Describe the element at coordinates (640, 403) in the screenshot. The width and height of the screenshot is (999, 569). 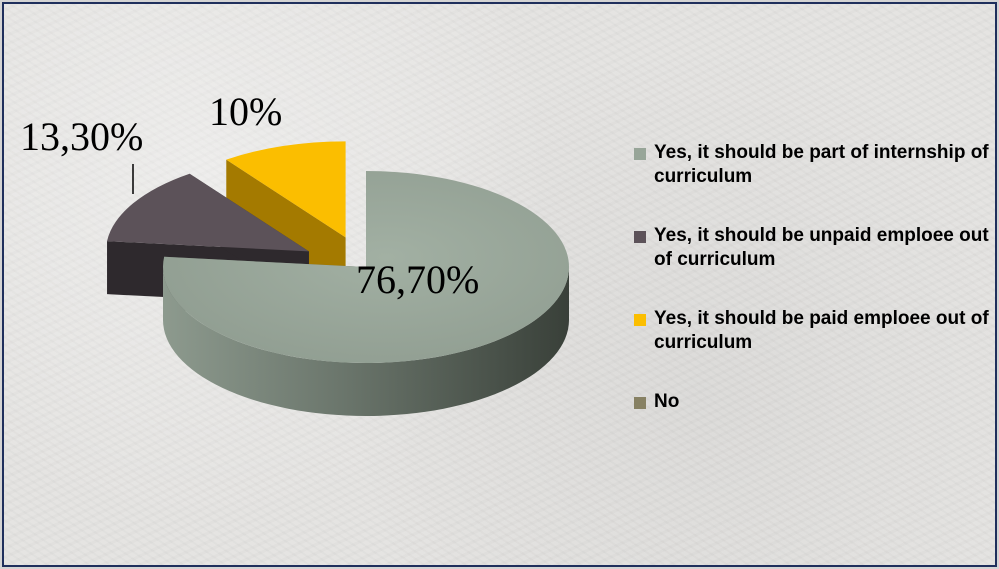
I see `legend-swatch-no` at that location.